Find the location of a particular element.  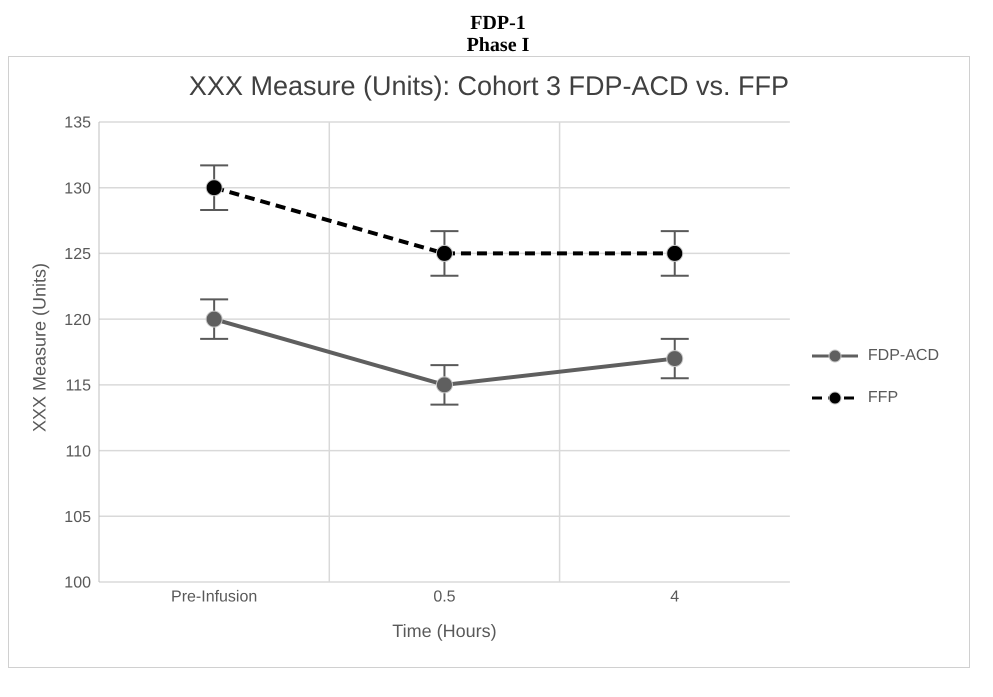

chart-title: FDP-1 is located at coordinates (498, 23).